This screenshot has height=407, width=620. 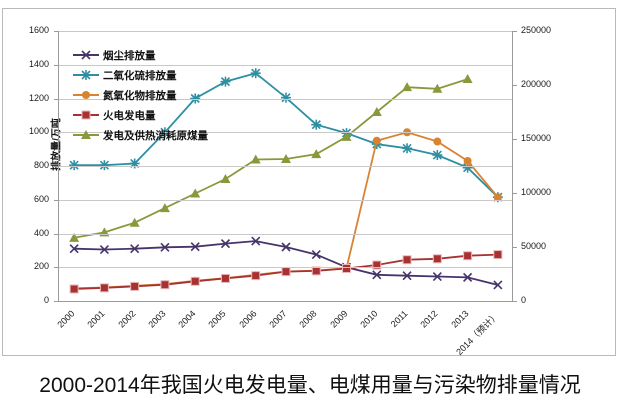 I want to click on left-tick-label: 0, so click(x=46, y=300).